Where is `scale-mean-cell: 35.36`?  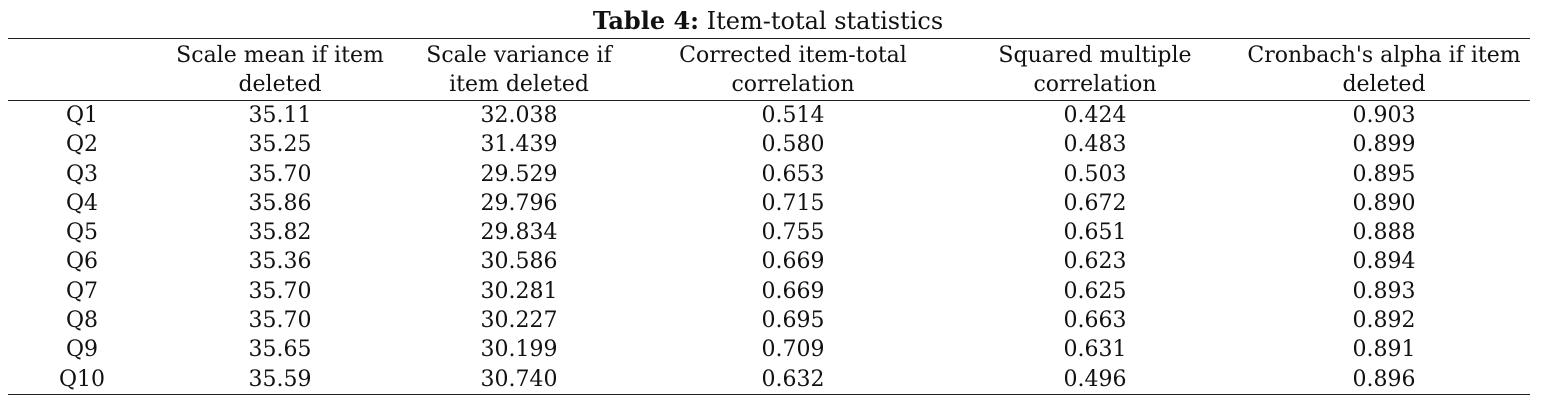 scale-mean-cell: 35.36 is located at coordinates (280, 262).